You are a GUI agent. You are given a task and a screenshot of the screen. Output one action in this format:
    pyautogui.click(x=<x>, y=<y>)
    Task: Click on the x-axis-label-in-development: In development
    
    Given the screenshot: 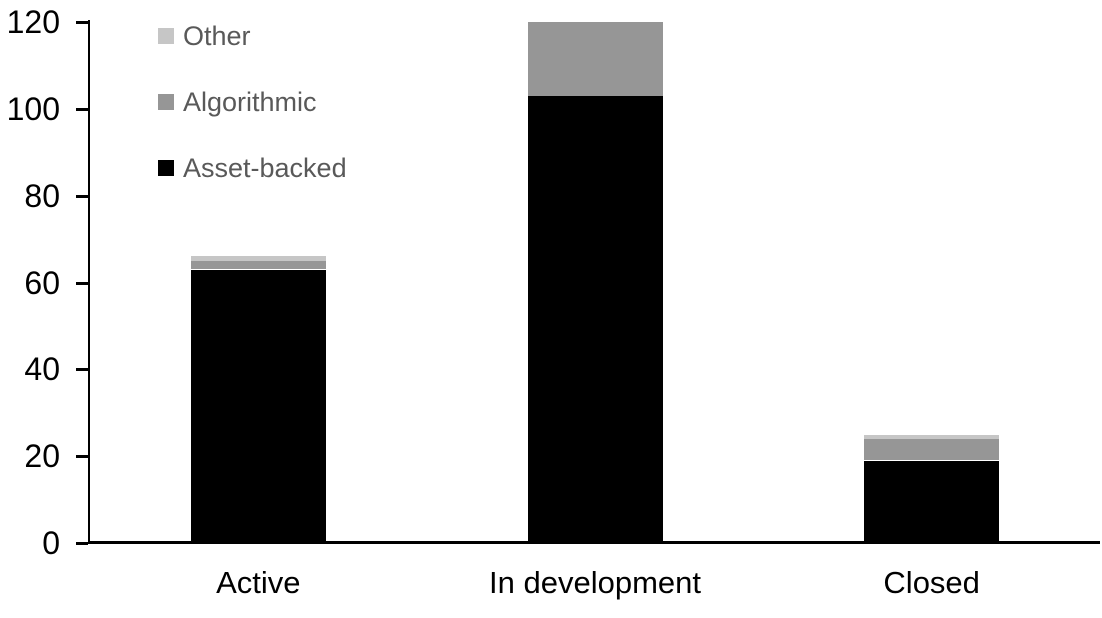 What is the action you would take?
    pyautogui.click(x=595, y=582)
    